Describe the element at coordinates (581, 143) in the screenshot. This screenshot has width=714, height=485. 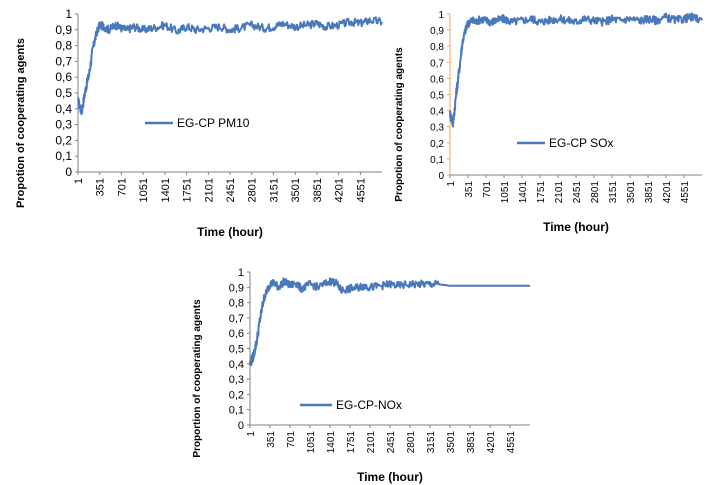
I see `legend-label: EG-CP SOx` at that location.